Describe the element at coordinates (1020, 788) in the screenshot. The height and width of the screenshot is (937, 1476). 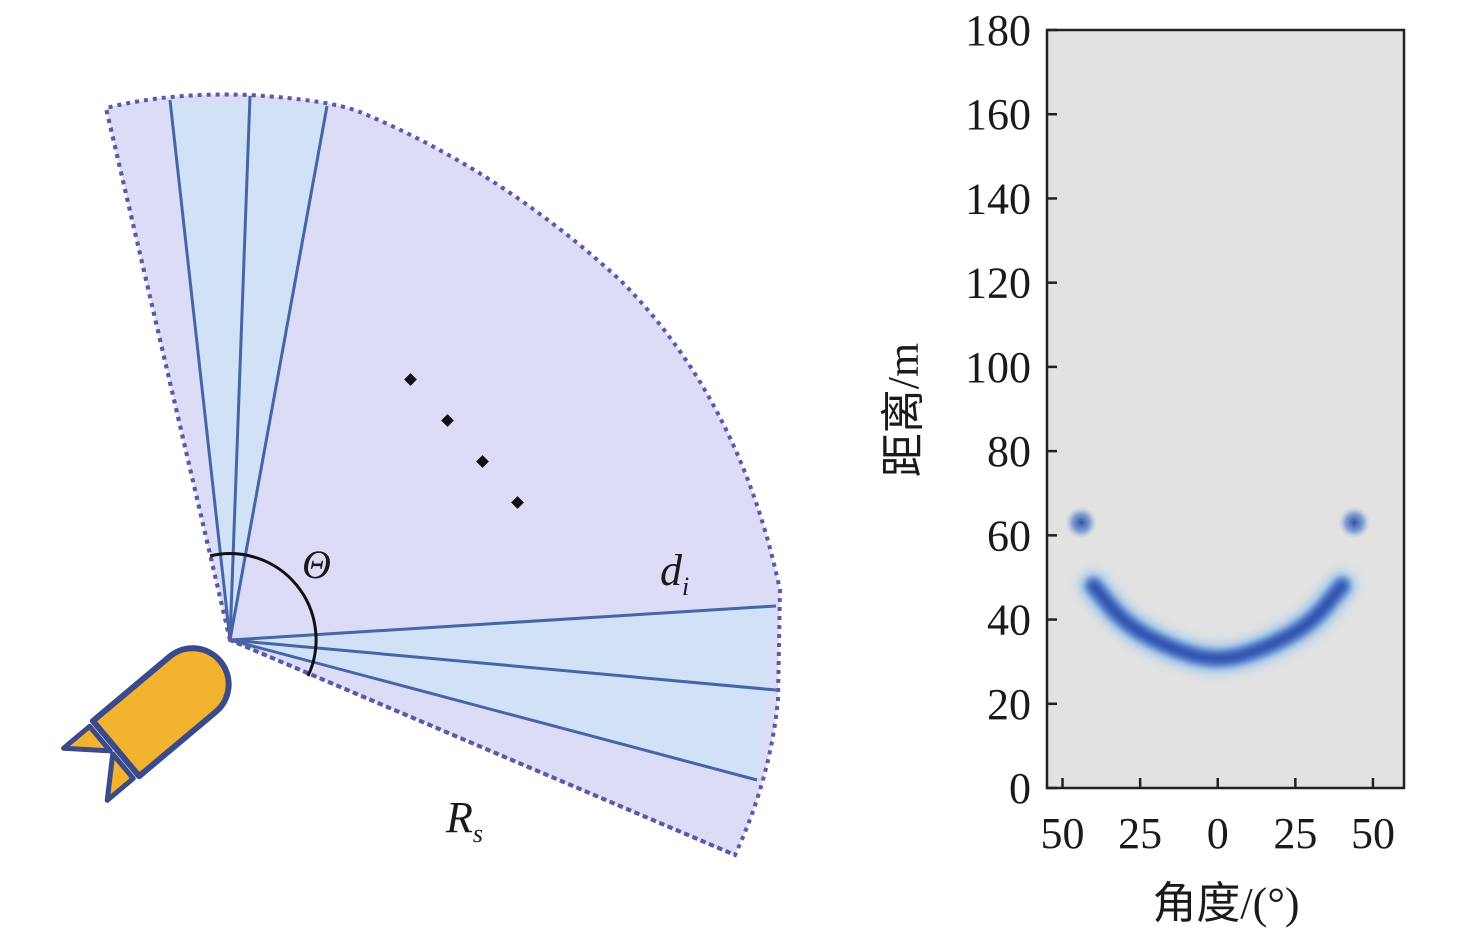
I see `y-tick-label: 0` at that location.